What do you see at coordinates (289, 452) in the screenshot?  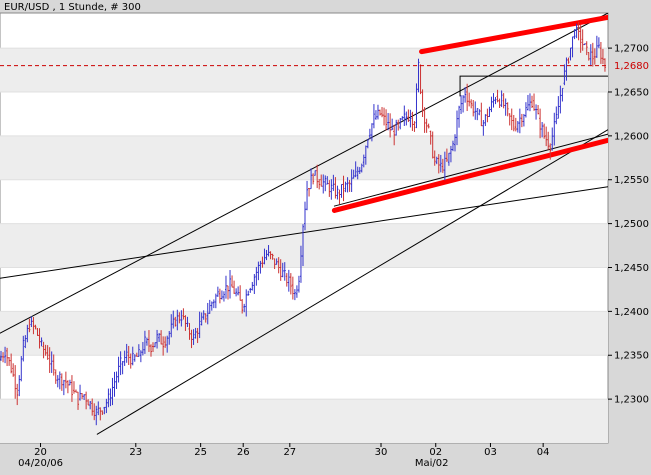 I see `x-tick-label: 27` at bounding box center [289, 452].